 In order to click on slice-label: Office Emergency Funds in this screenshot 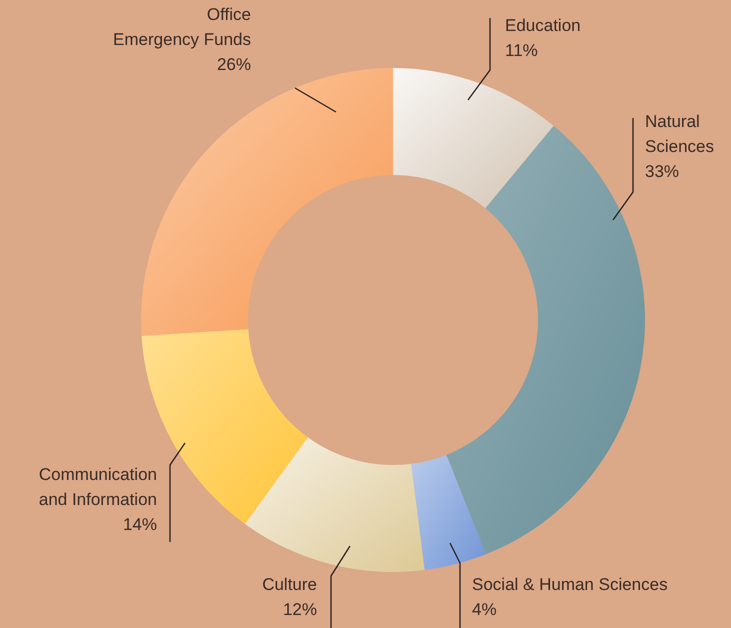, I will do `click(182, 27)`.